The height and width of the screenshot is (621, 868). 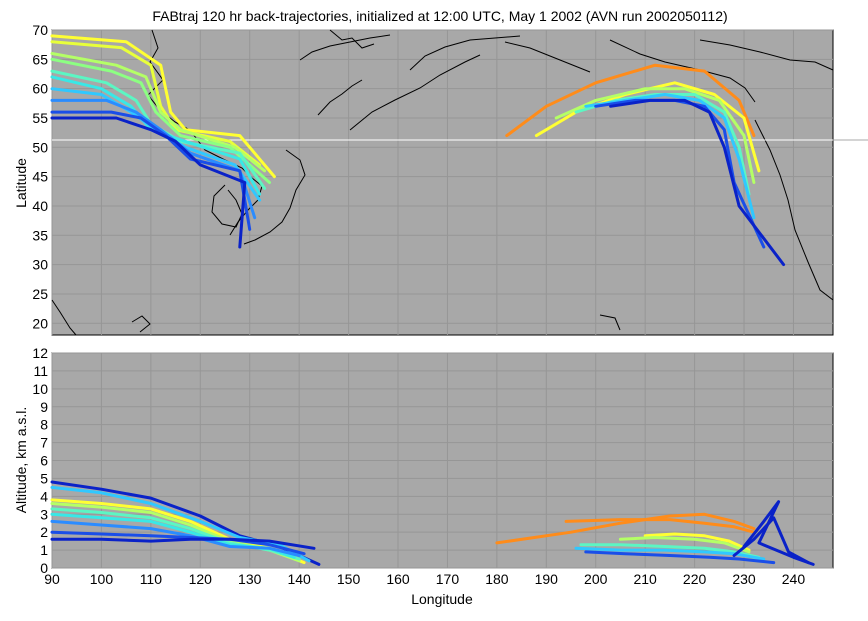 I want to click on bottom-y-tick-label-2: 2, so click(x=44, y=532).